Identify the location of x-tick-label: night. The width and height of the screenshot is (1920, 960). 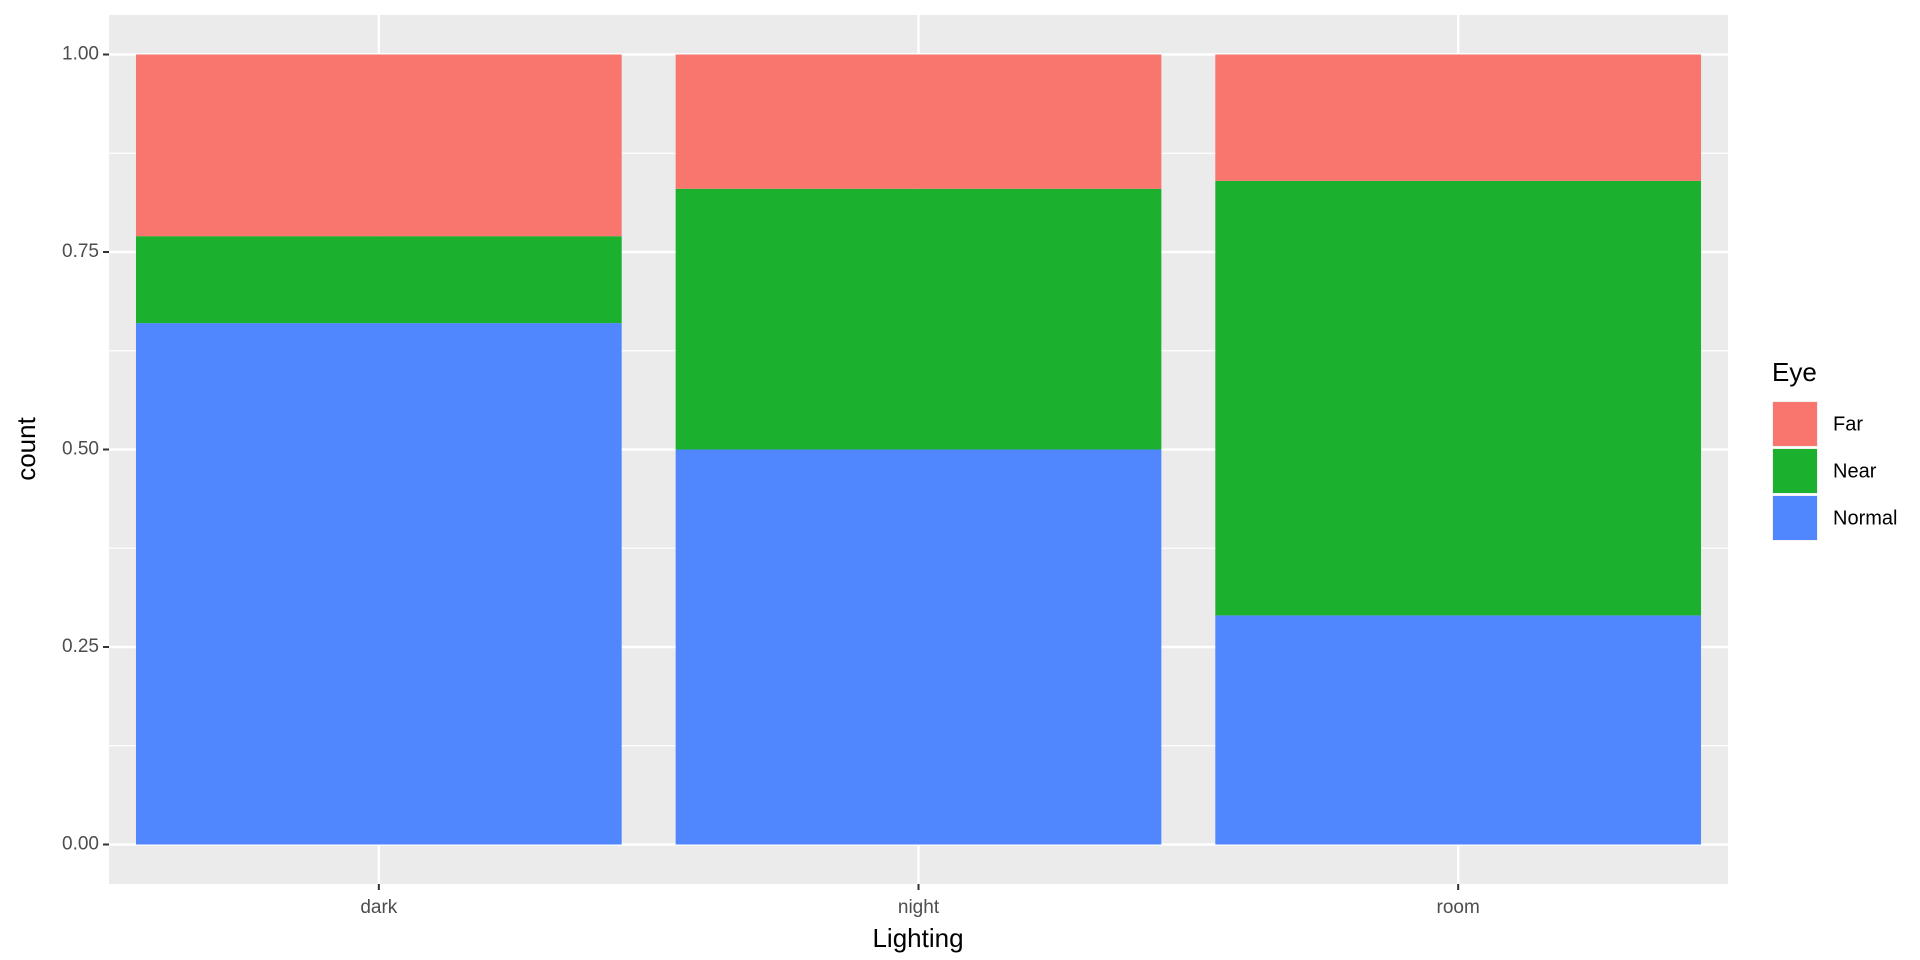
(919, 907).